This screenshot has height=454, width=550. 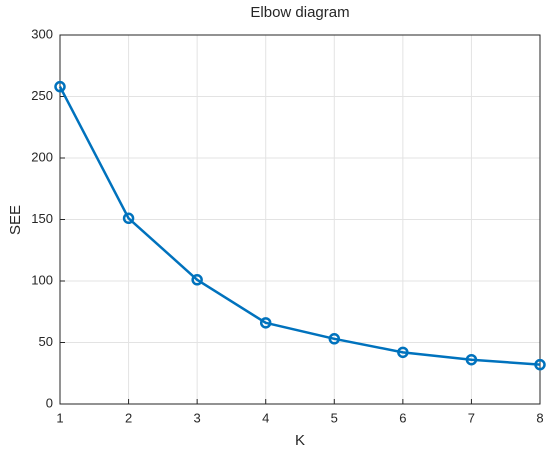 What do you see at coordinates (539, 417) in the screenshot?
I see `x-tick-label: 8` at bounding box center [539, 417].